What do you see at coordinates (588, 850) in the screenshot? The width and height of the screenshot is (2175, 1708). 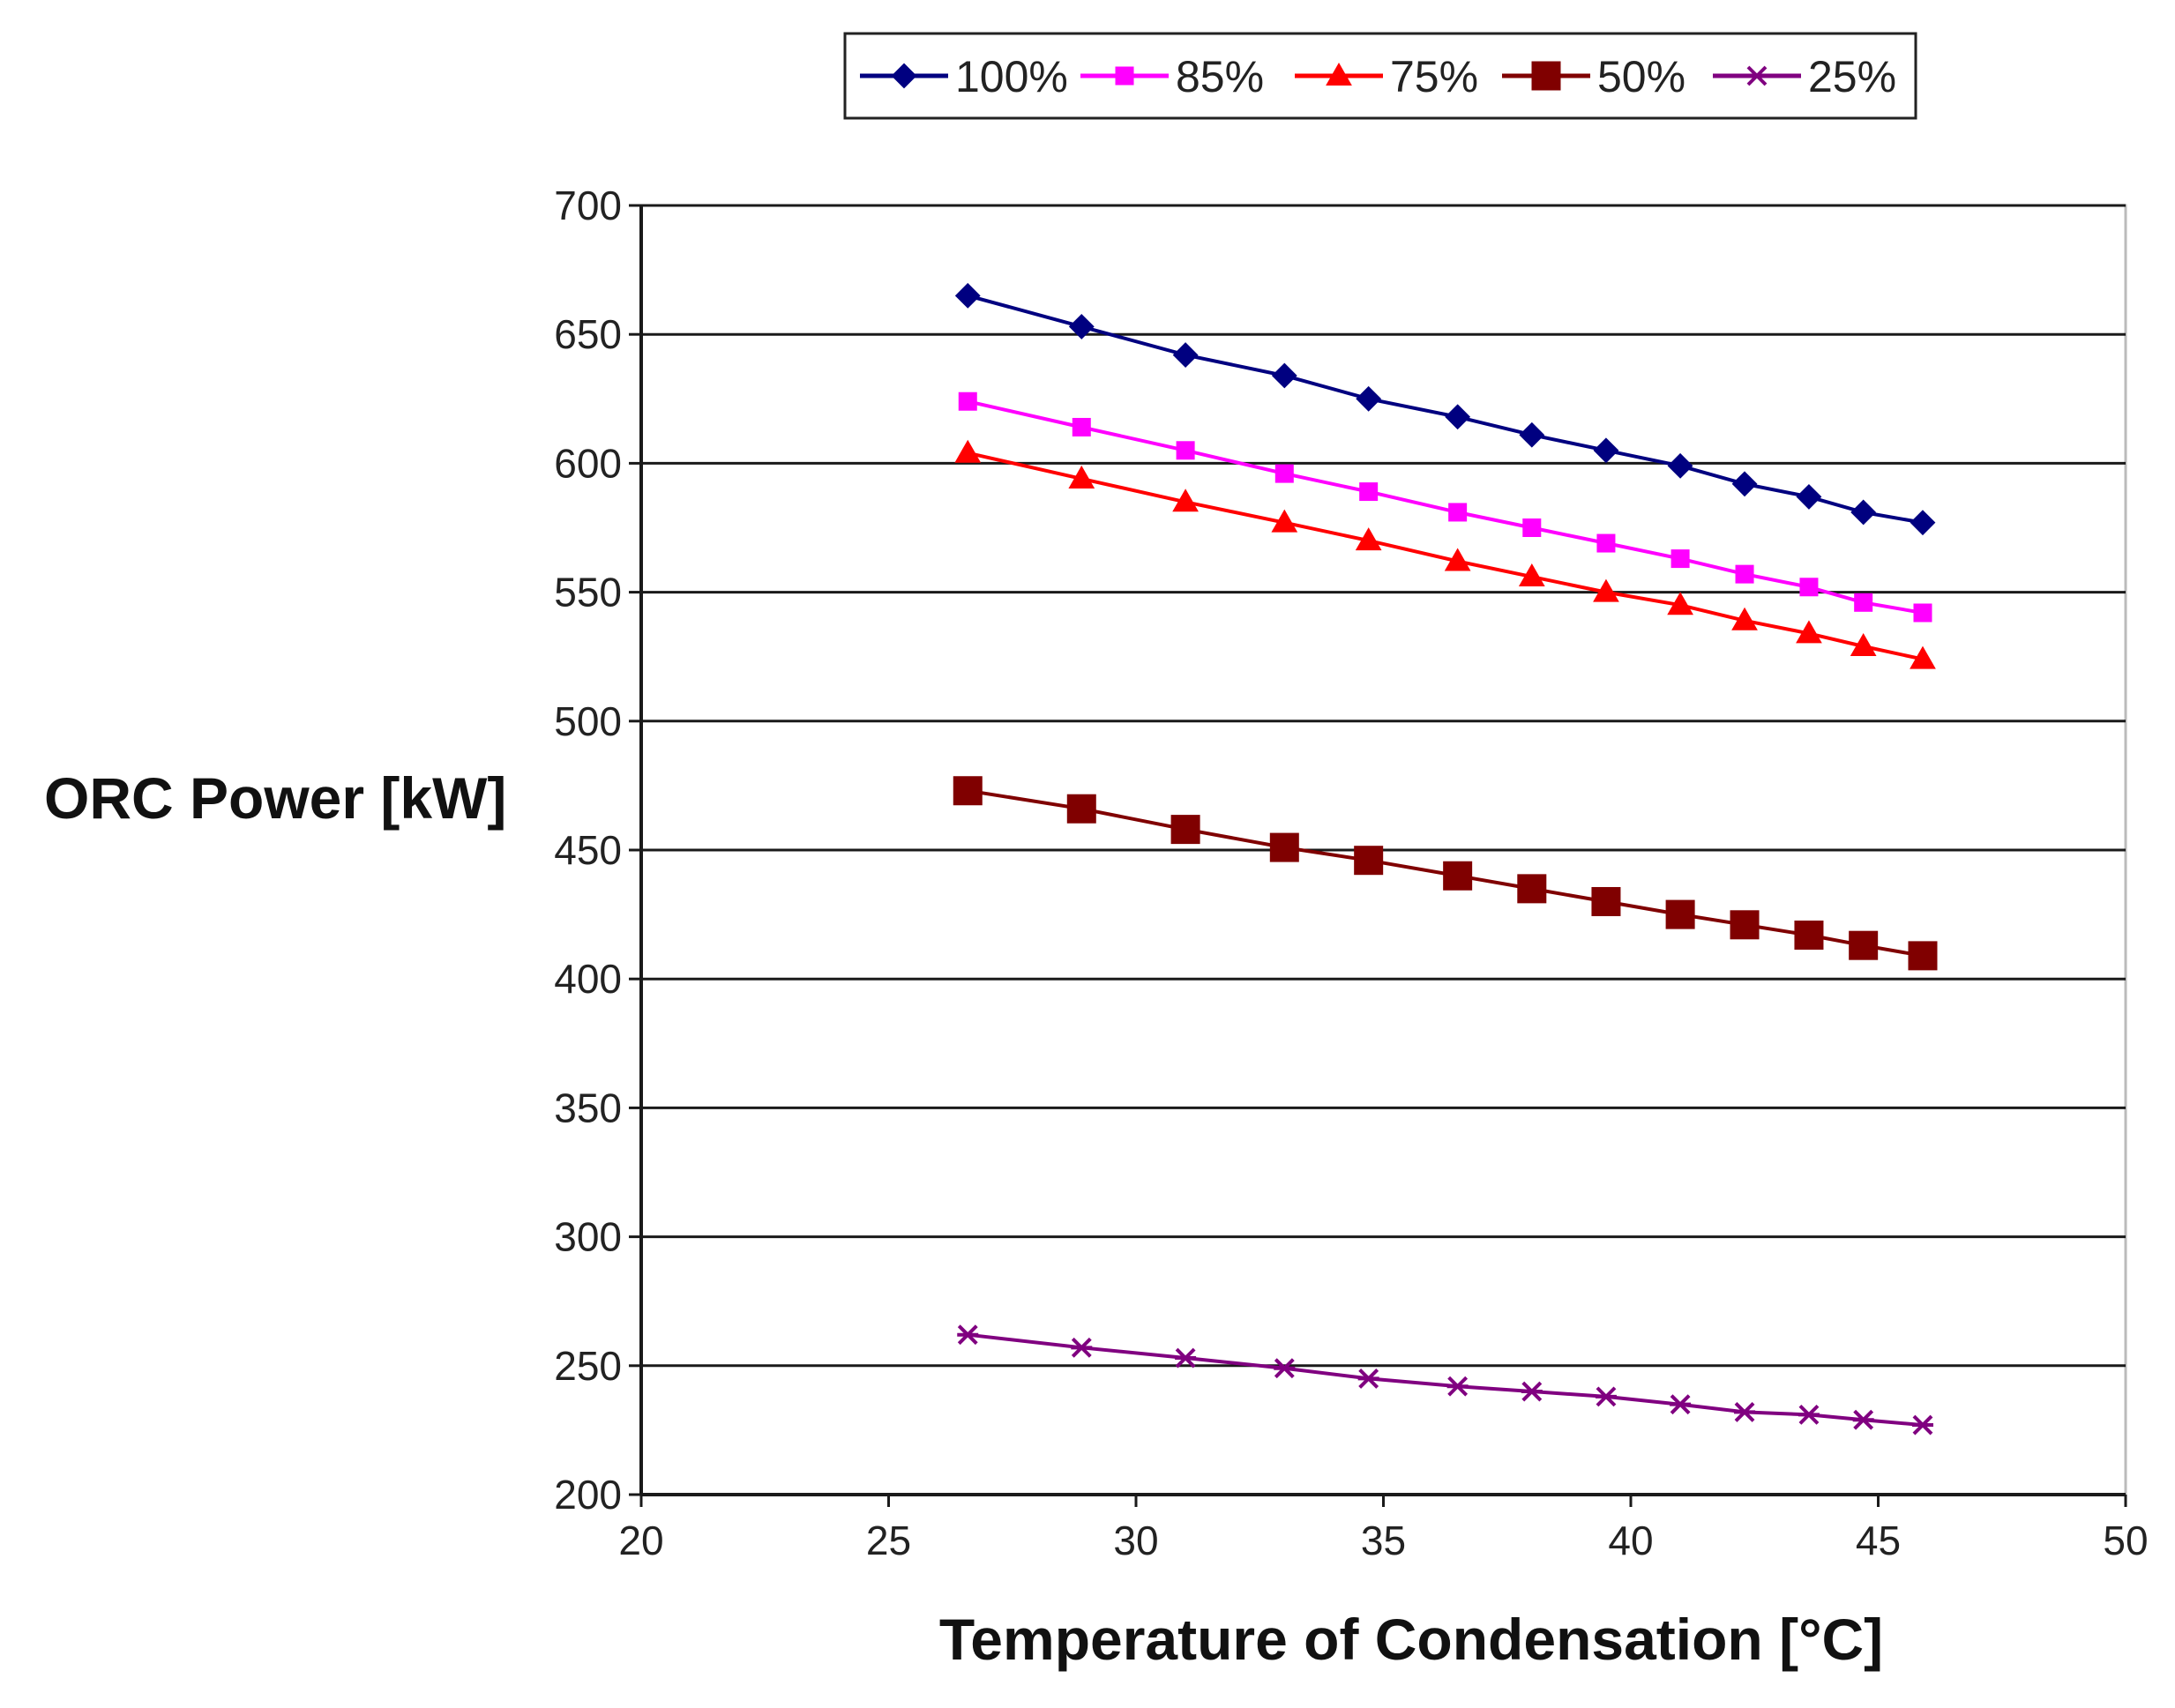 I see `y-tick-label: 450` at bounding box center [588, 850].